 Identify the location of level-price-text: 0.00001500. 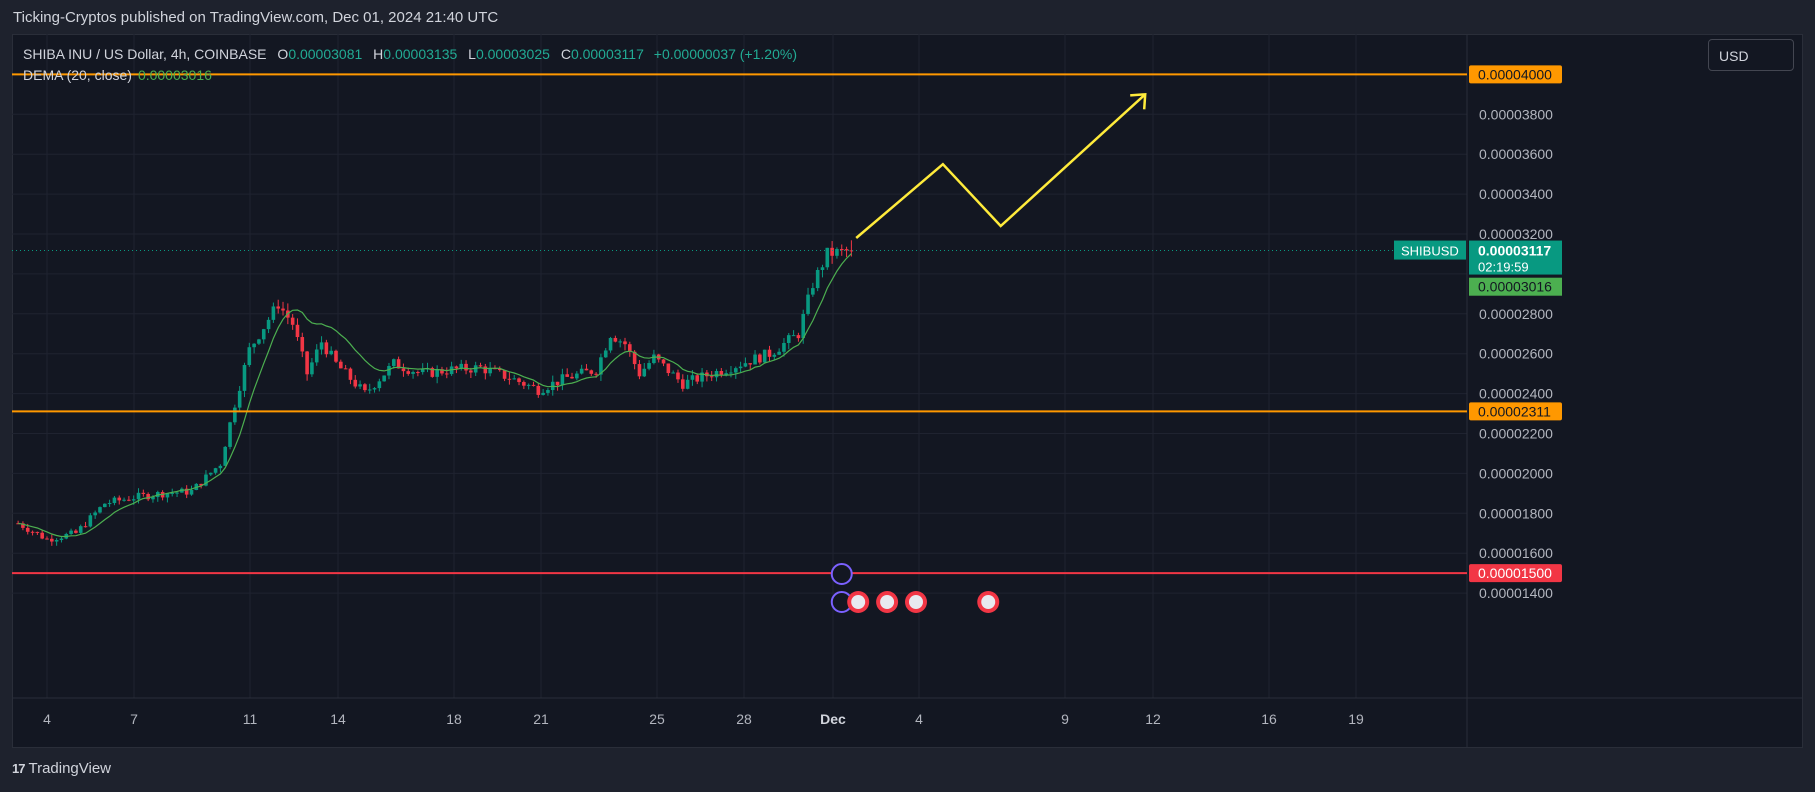
(1515, 573).